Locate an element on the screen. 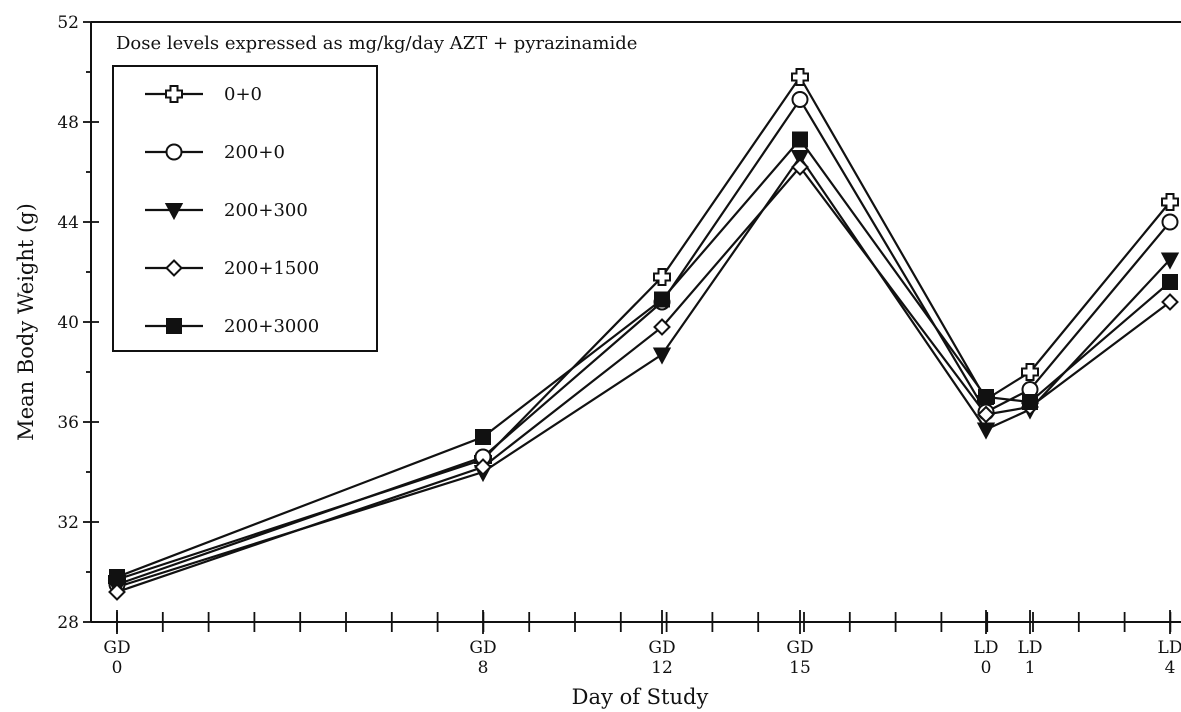  legend-label: 200+1500 is located at coordinates (271, 268).